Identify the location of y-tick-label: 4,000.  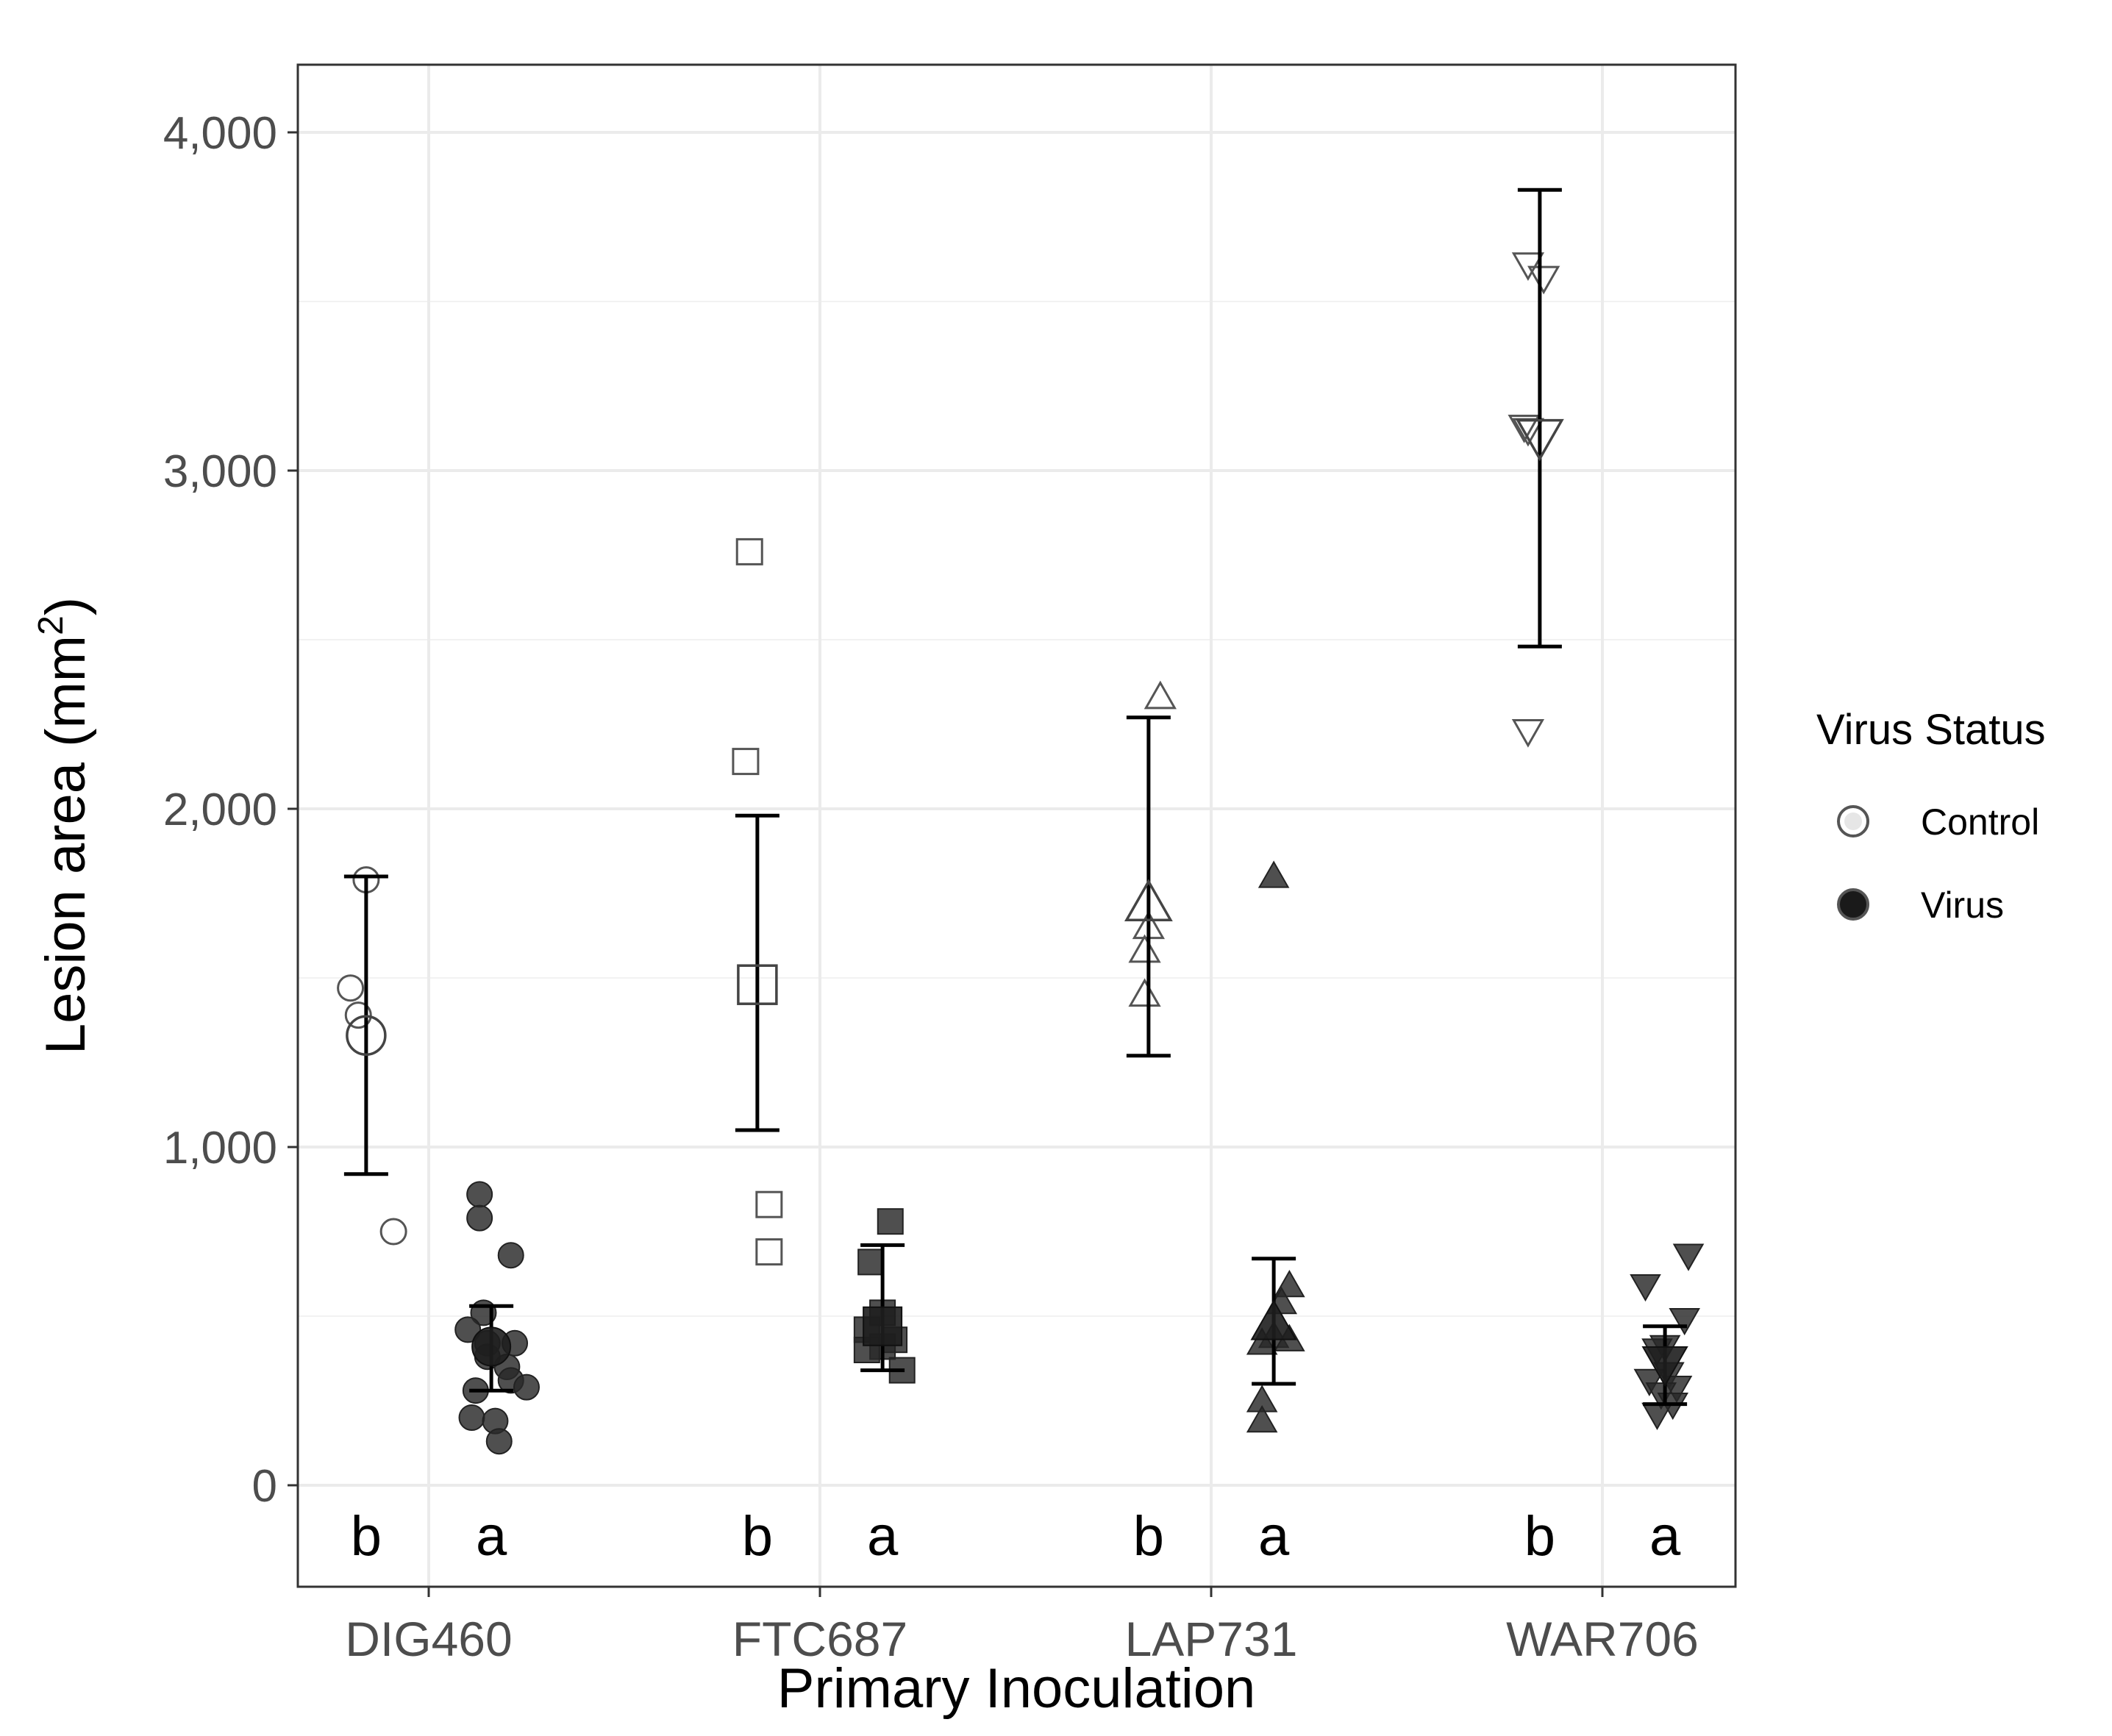
(220, 133).